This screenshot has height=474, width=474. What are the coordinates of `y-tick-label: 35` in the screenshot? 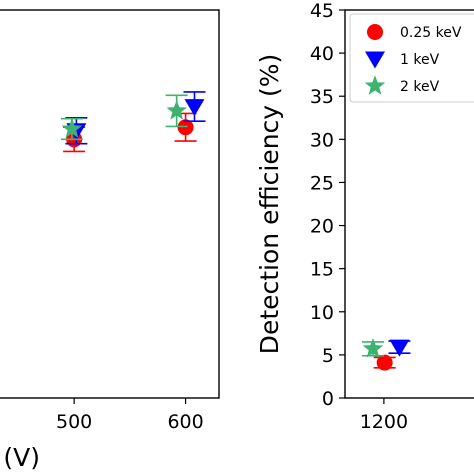 It's located at (322, 97).